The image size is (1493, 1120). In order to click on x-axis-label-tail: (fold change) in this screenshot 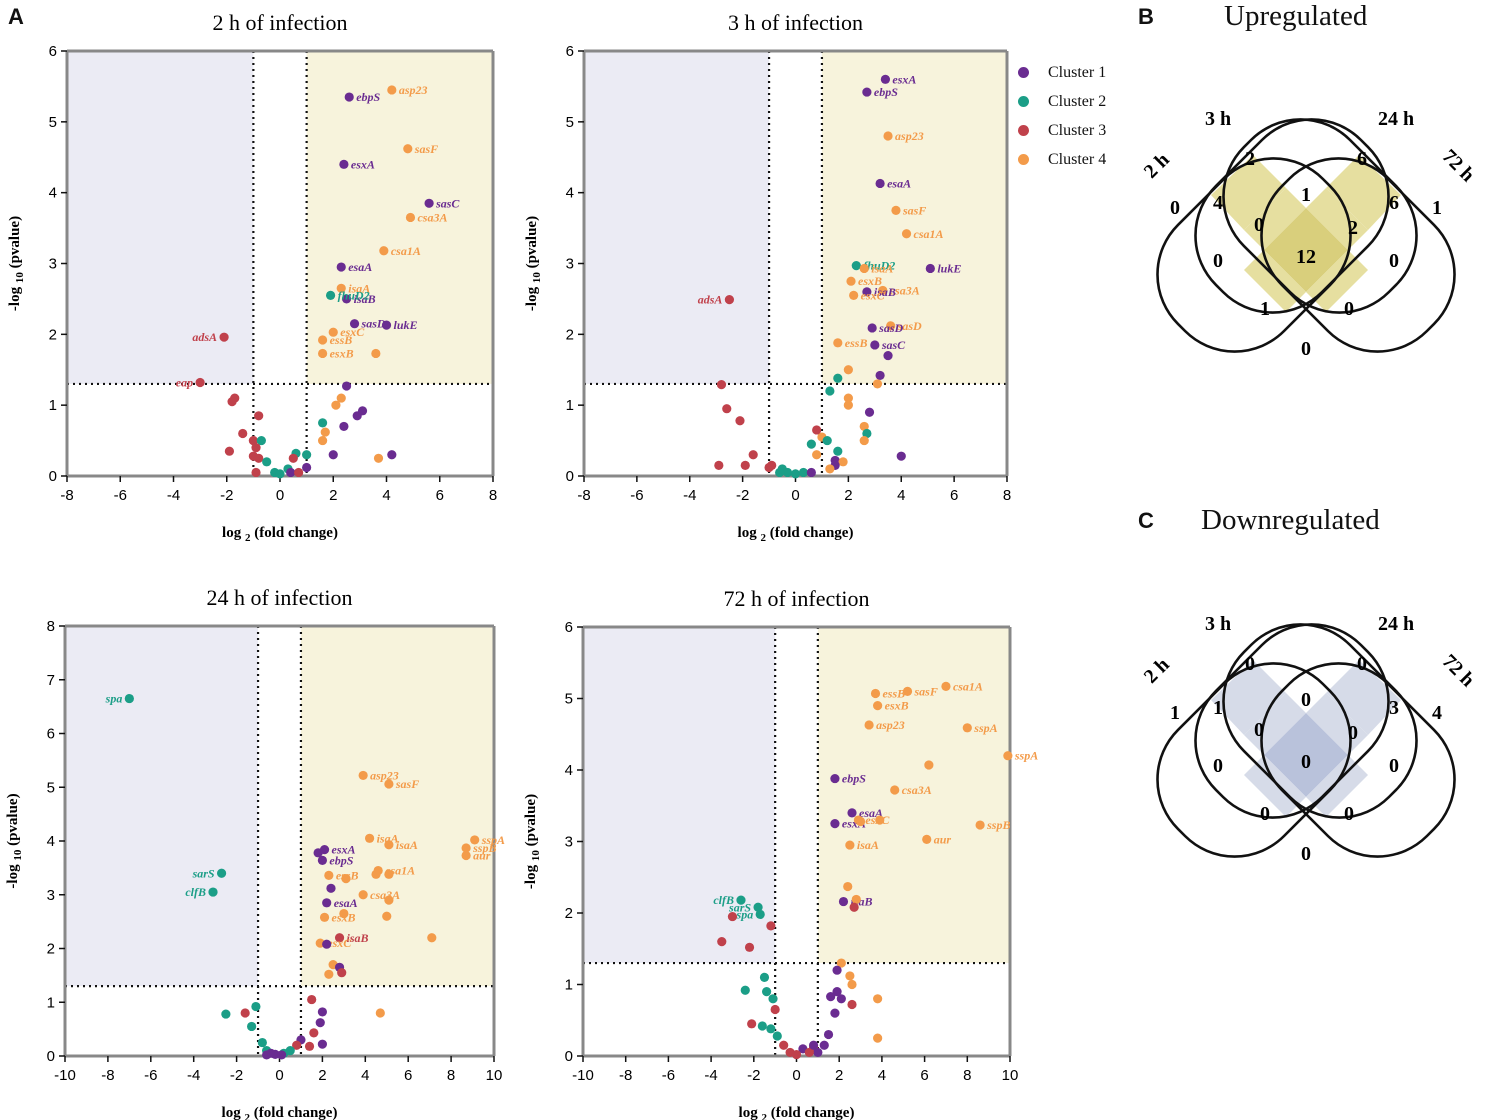, I will do `click(810, 533)`.